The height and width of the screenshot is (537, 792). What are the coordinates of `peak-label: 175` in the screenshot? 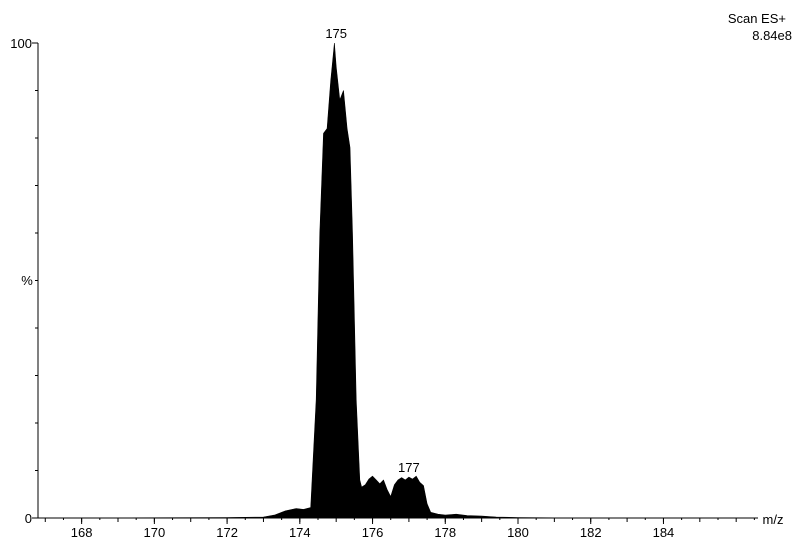 It's located at (336, 33).